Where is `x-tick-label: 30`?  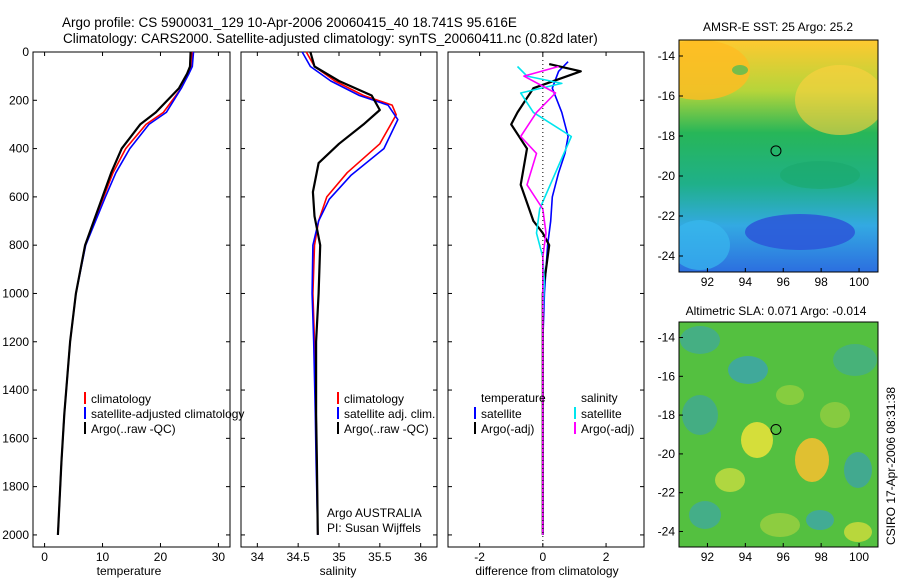
x-tick-label: 30 is located at coordinates (219, 557).